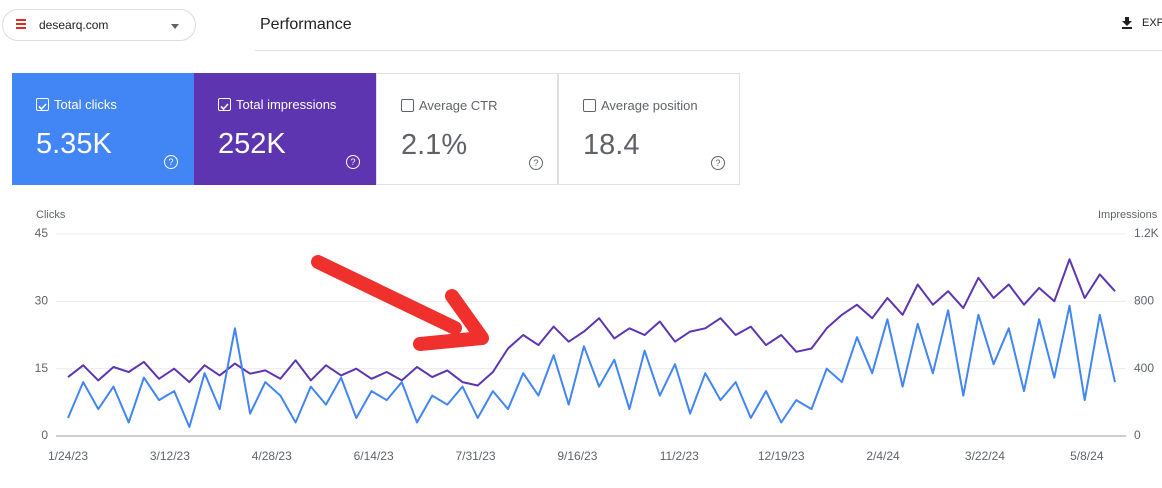  I want to click on x-tick-label: 1/24/23, so click(68, 456).